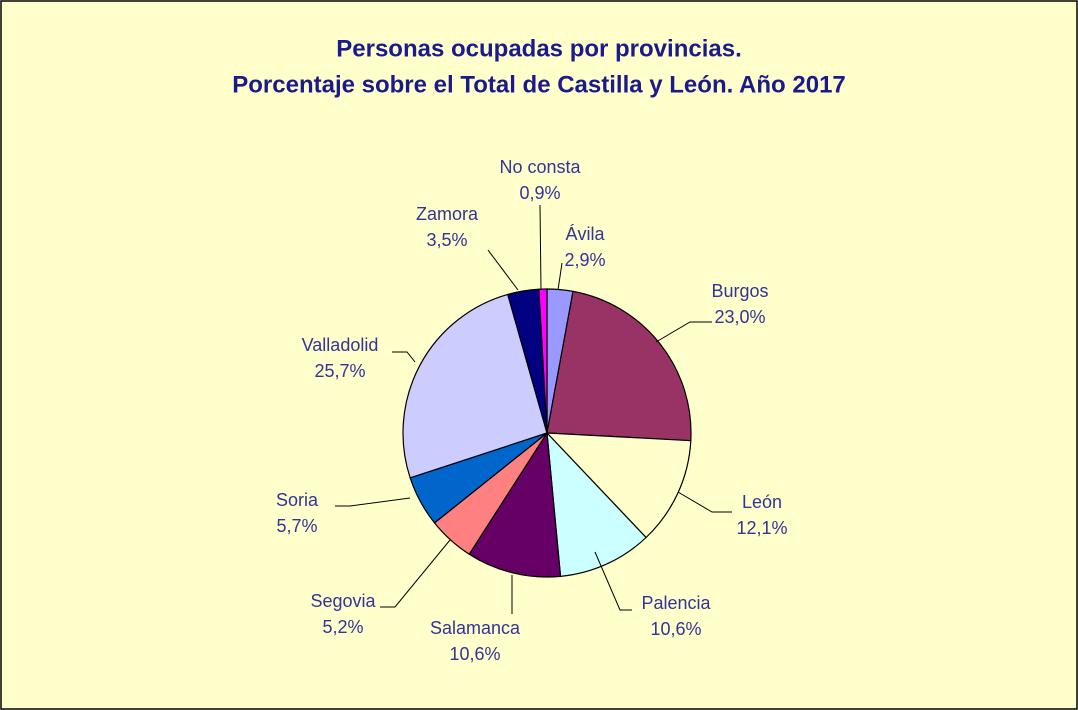 Image resolution: width=1078 pixels, height=710 pixels. I want to click on slice-value-label: 5,2%, so click(342, 627).